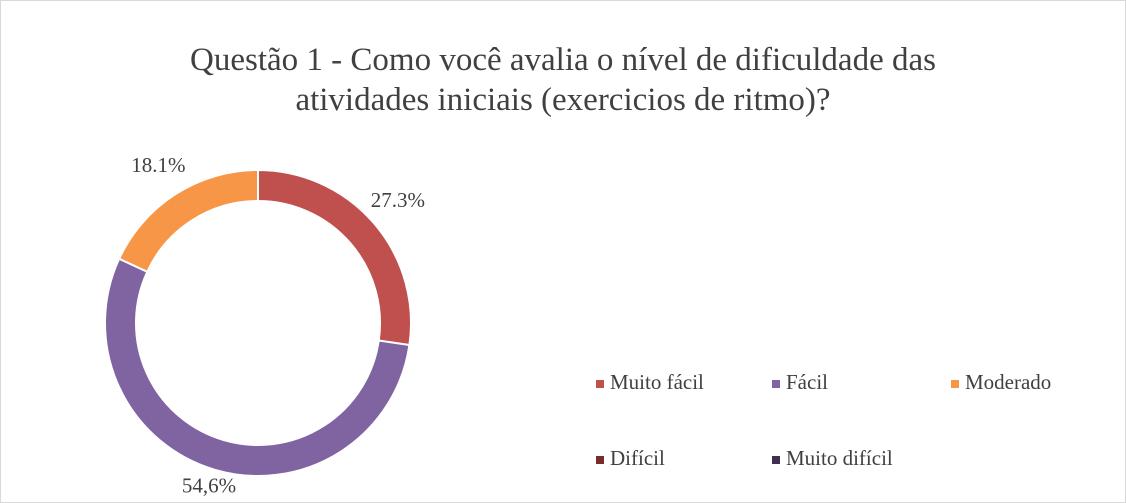  I want to click on legend-label: Muito fácil, so click(657, 382).